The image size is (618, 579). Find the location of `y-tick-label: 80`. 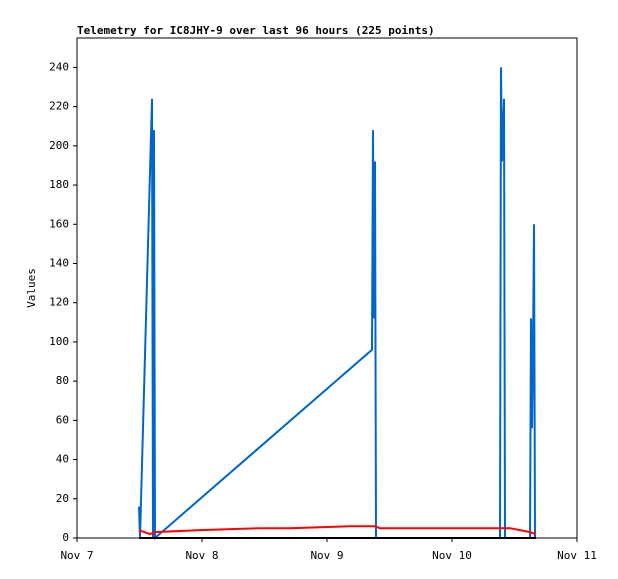

y-tick-label: 80 is located at coordinates (62, 380).